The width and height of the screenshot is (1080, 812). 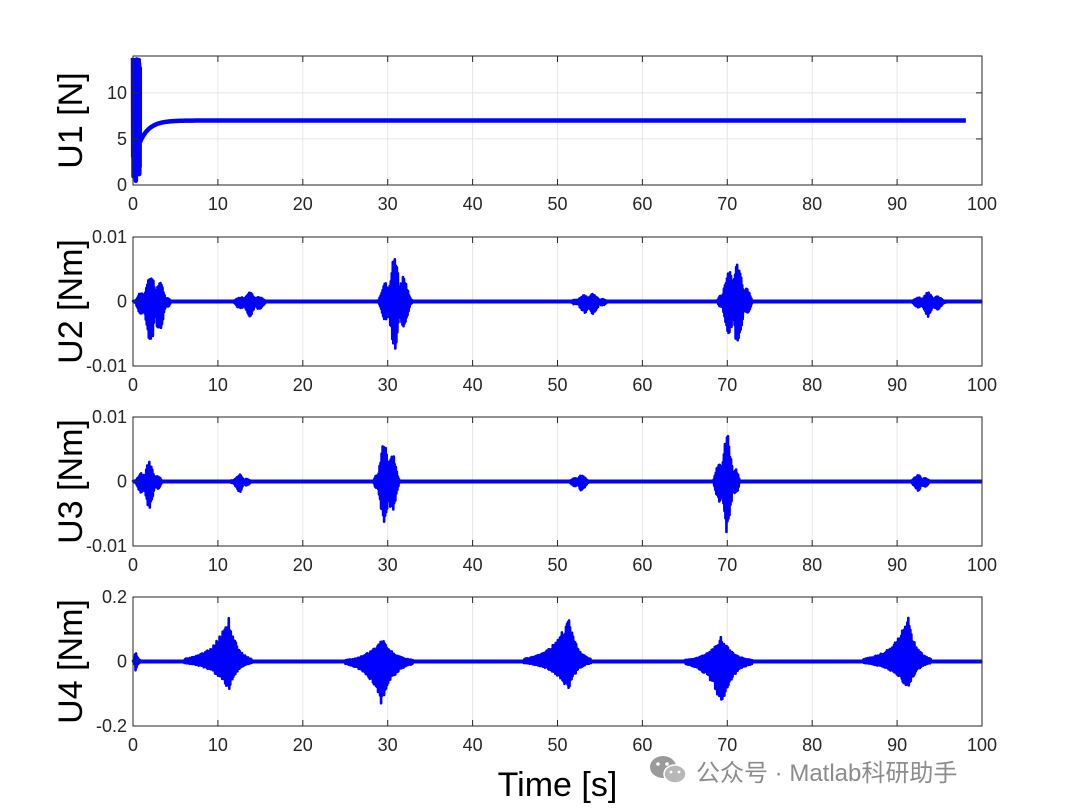 I want to click on watermark: 公众号 · Matlab科研助手, so click(x=802, y=770).